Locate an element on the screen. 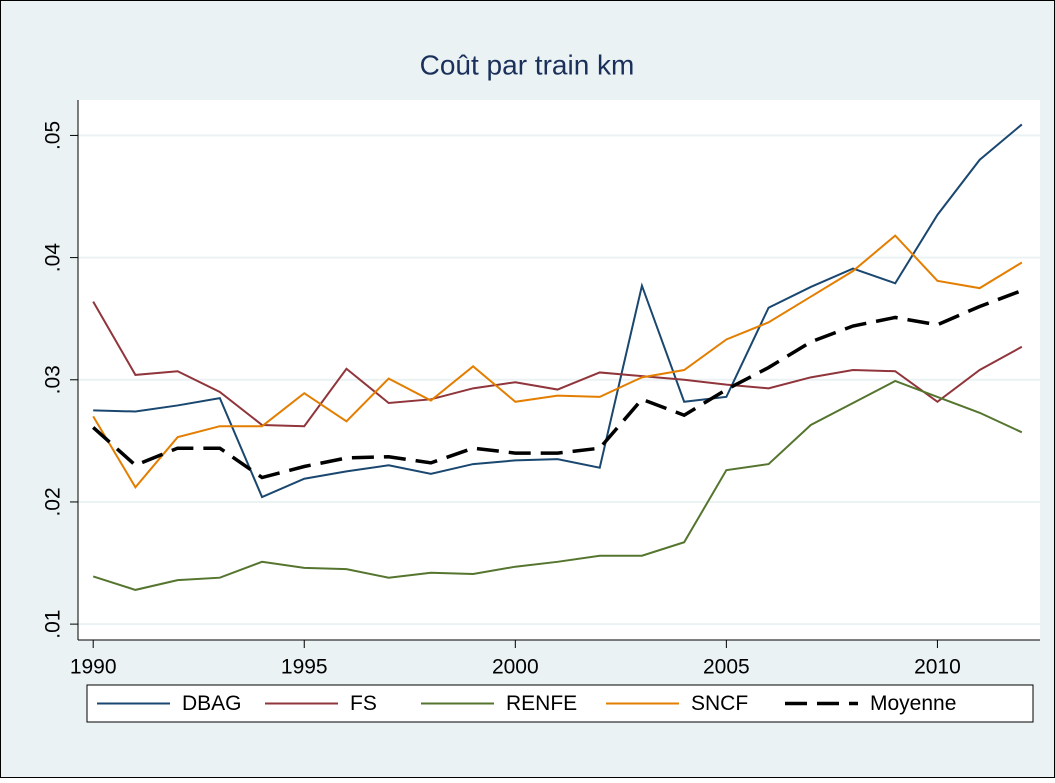 Image resolution: width=1055 pixels, height=783 pixels. y-tick-label: .01 is located at coordinates (53, 624).